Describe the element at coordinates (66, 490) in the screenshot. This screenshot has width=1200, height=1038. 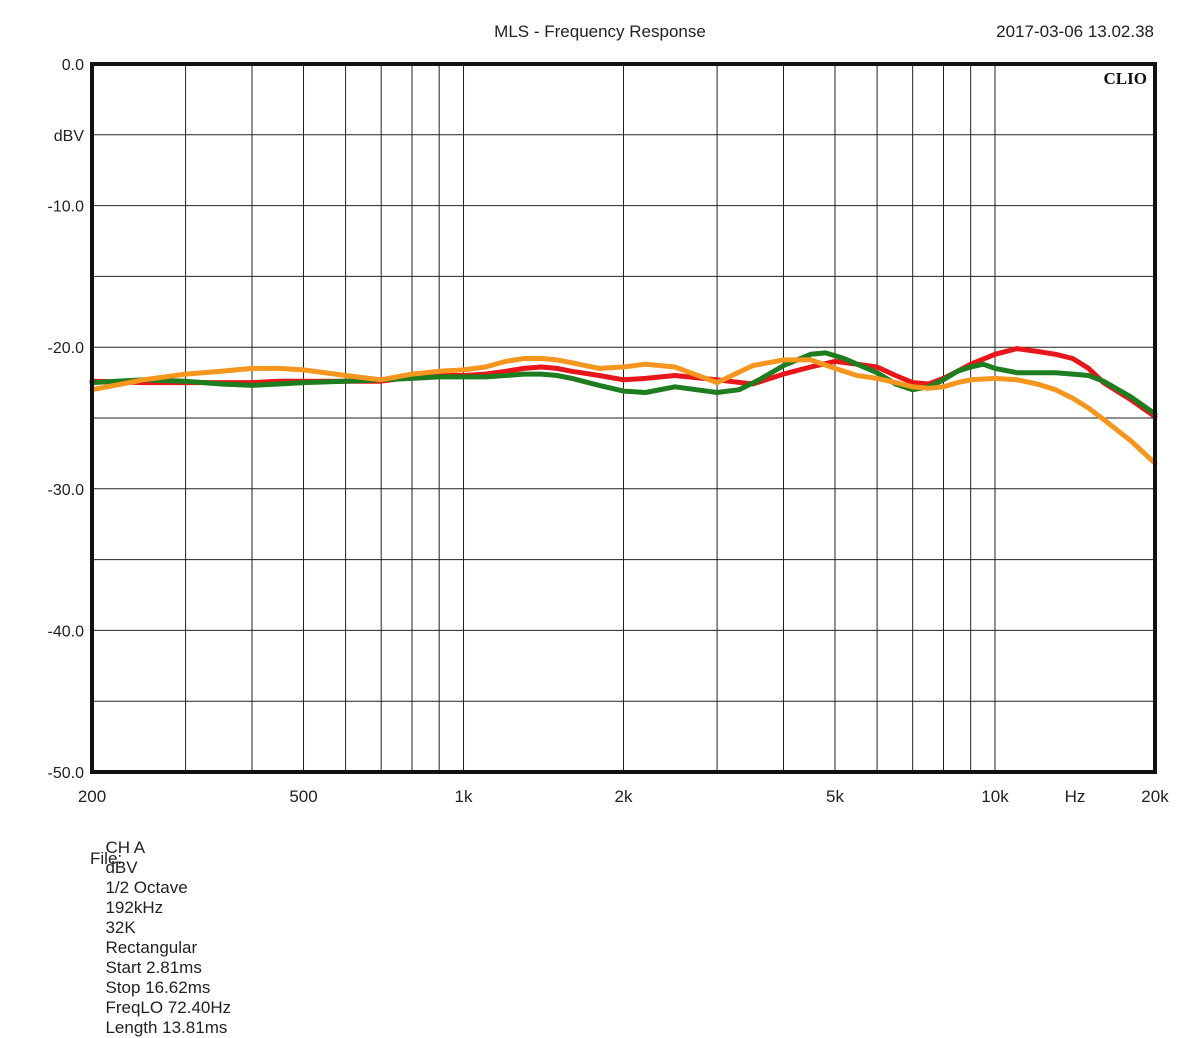
I see `y-tick-label: -30.0` at that location.